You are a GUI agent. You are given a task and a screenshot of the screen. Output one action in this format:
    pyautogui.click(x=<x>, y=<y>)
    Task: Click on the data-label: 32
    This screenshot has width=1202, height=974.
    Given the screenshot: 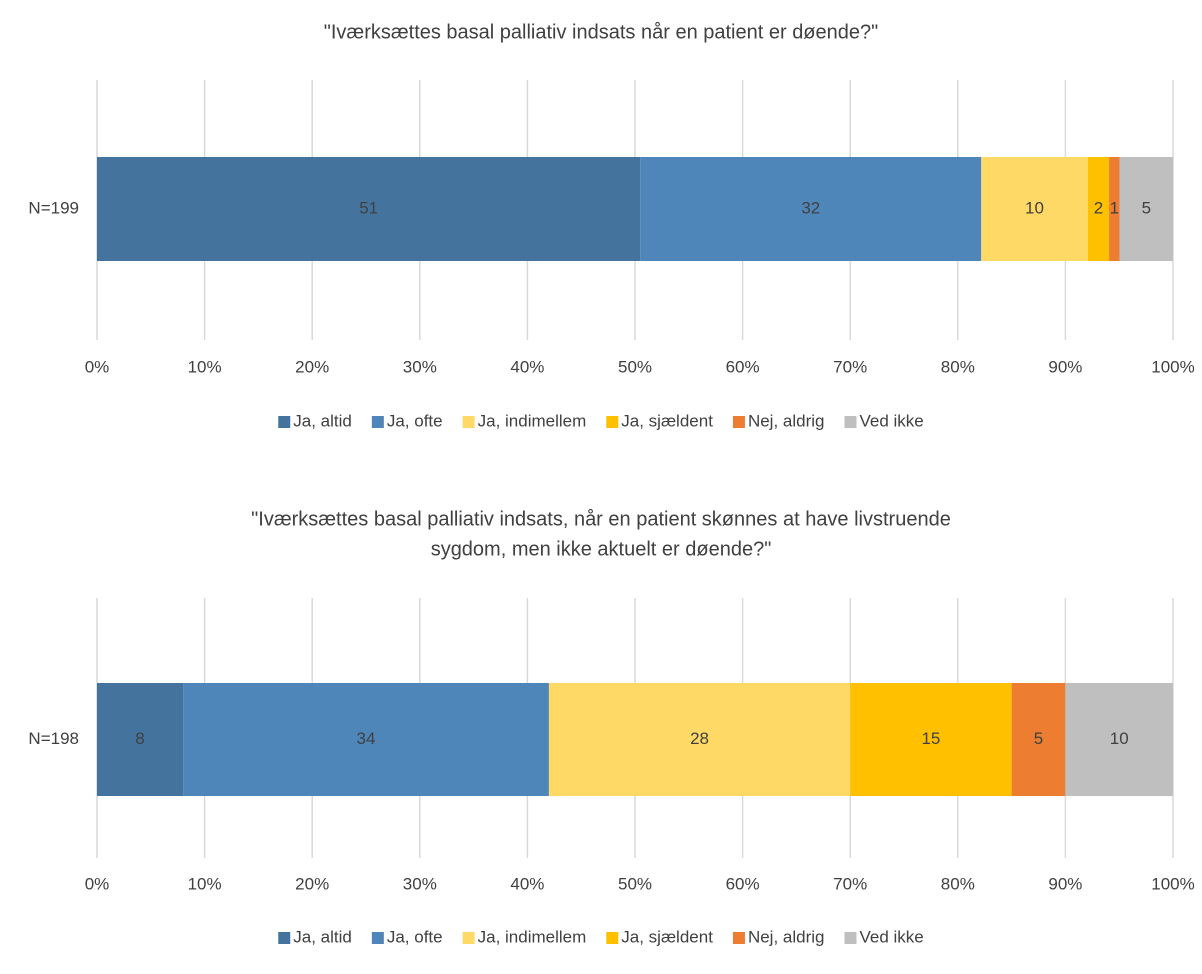 What is the action you would take?
    pyautogui.click(x=810, y=207)
    